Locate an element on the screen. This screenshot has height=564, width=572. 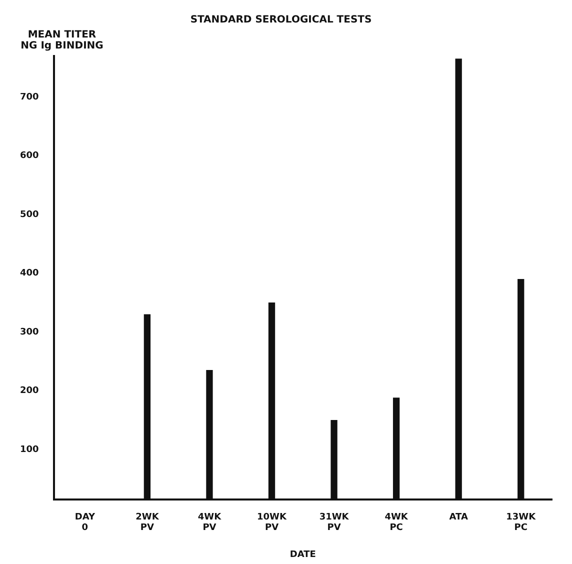
y-tick-label: 400 is located at coordinates (29, 273).